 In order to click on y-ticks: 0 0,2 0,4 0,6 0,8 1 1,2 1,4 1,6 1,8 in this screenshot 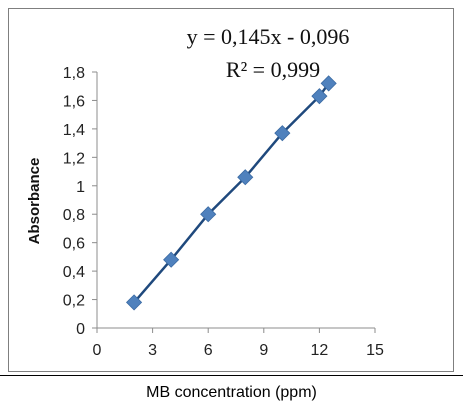, I will do `click(80, 201)`.